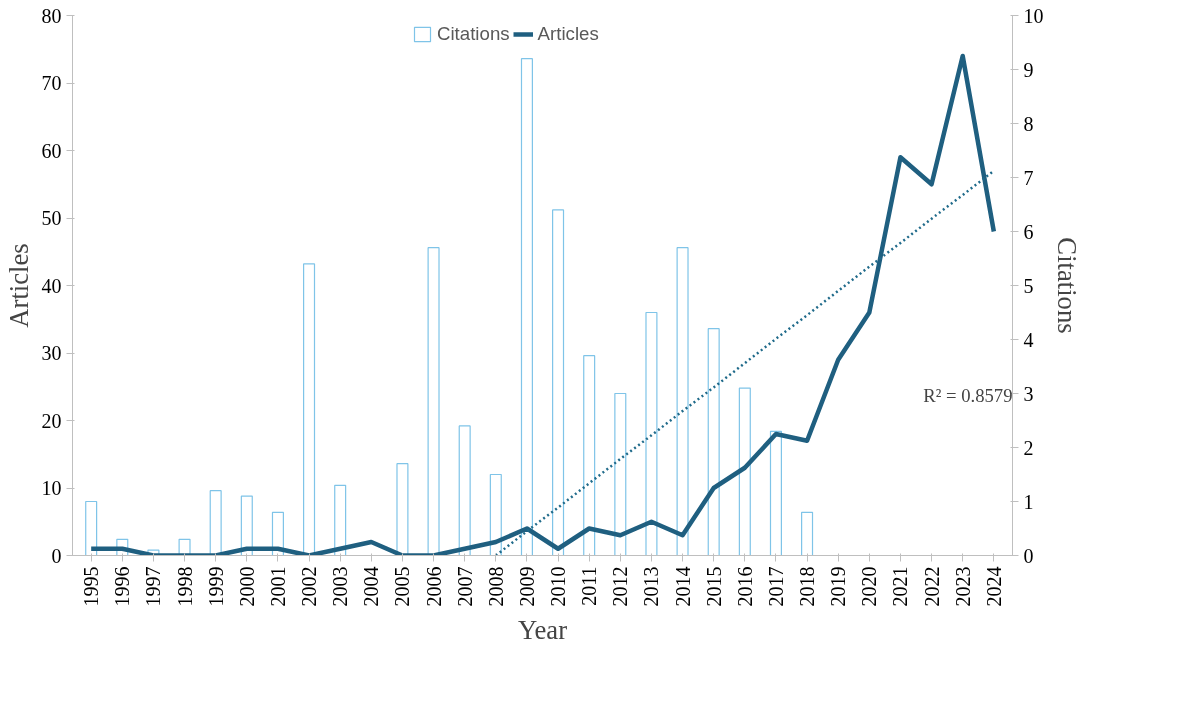 The image size is (1191, 711). Describe the element at coordinates (807, 586) in the screenshot. I see `x-tick-label: 2018` at that location.